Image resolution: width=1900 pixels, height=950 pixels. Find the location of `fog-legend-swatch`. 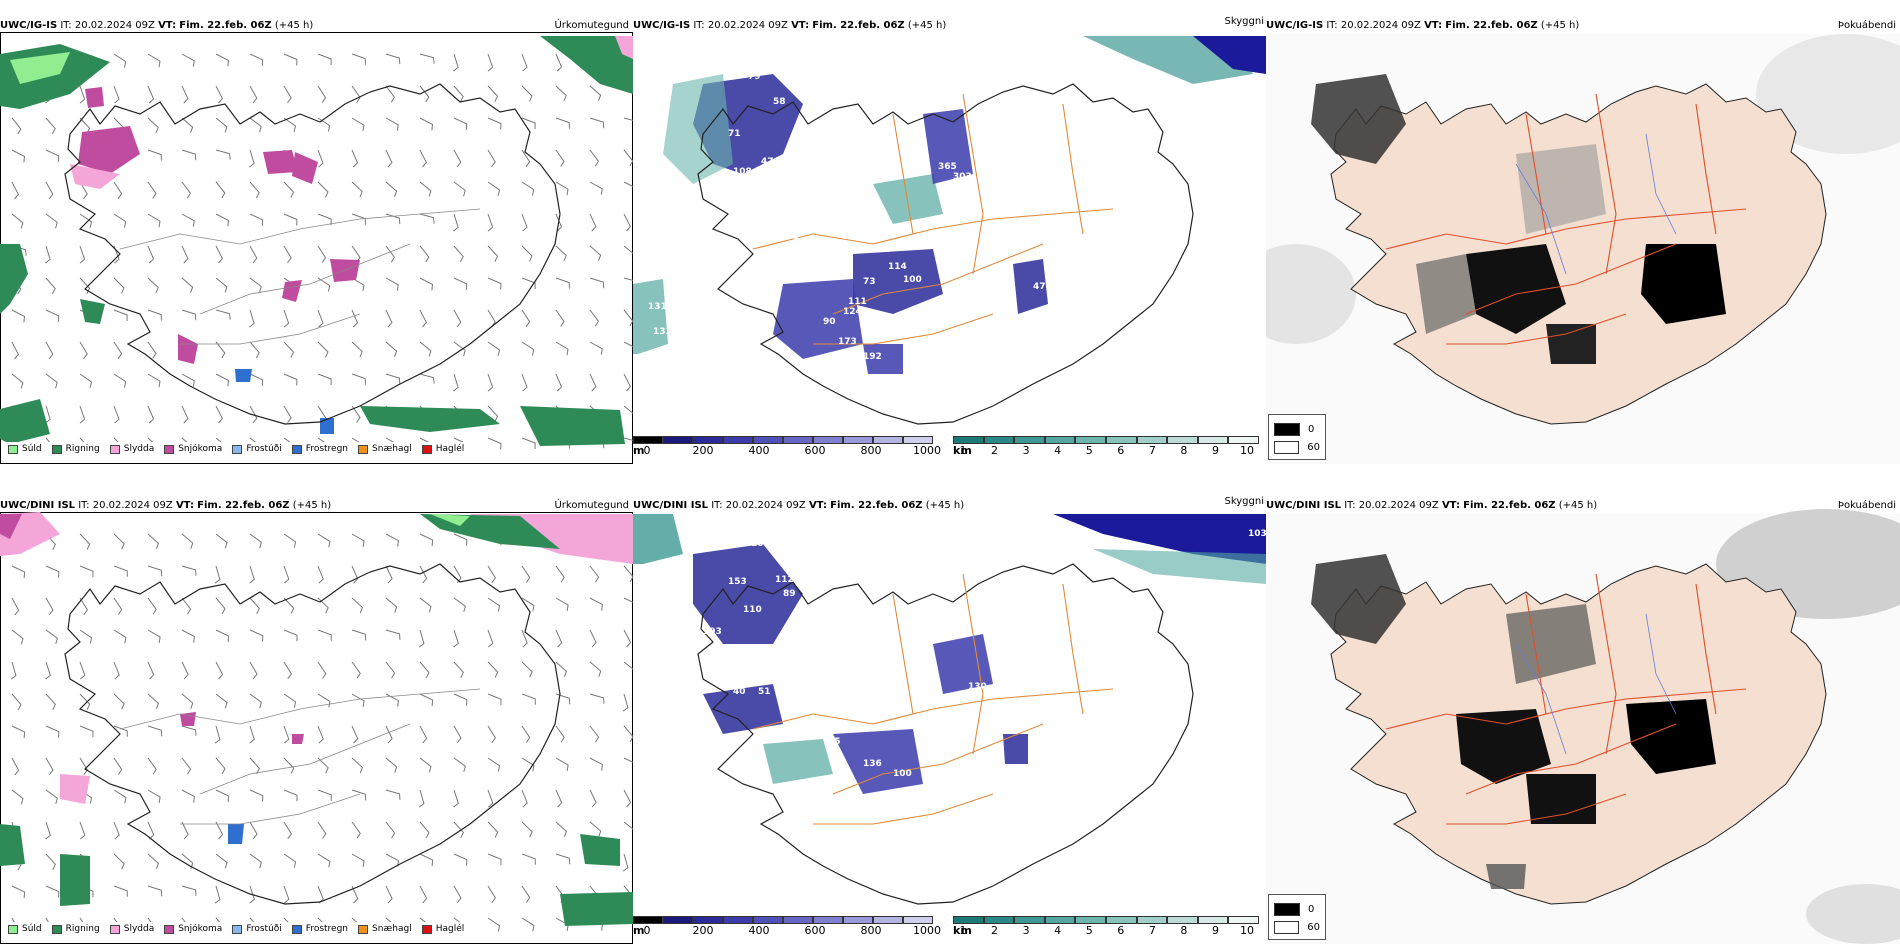

fog-legend-swatch is located at coordinates (1287, 909).